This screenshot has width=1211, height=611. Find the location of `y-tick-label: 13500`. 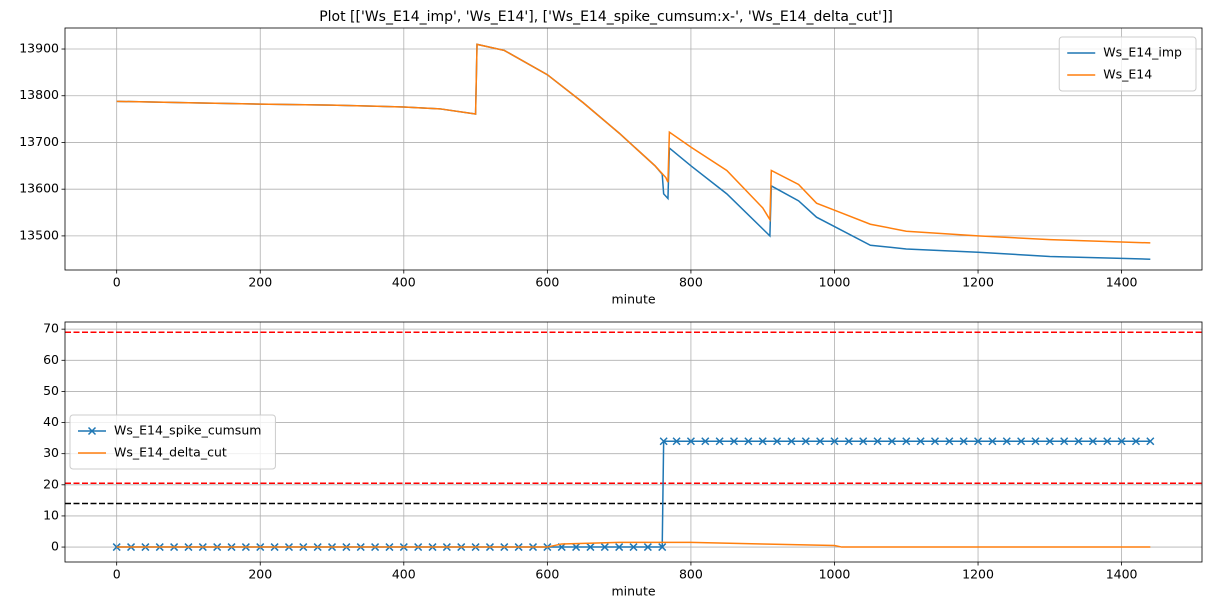

y-tick-label: 13500 is located at coordinates (39, 234).